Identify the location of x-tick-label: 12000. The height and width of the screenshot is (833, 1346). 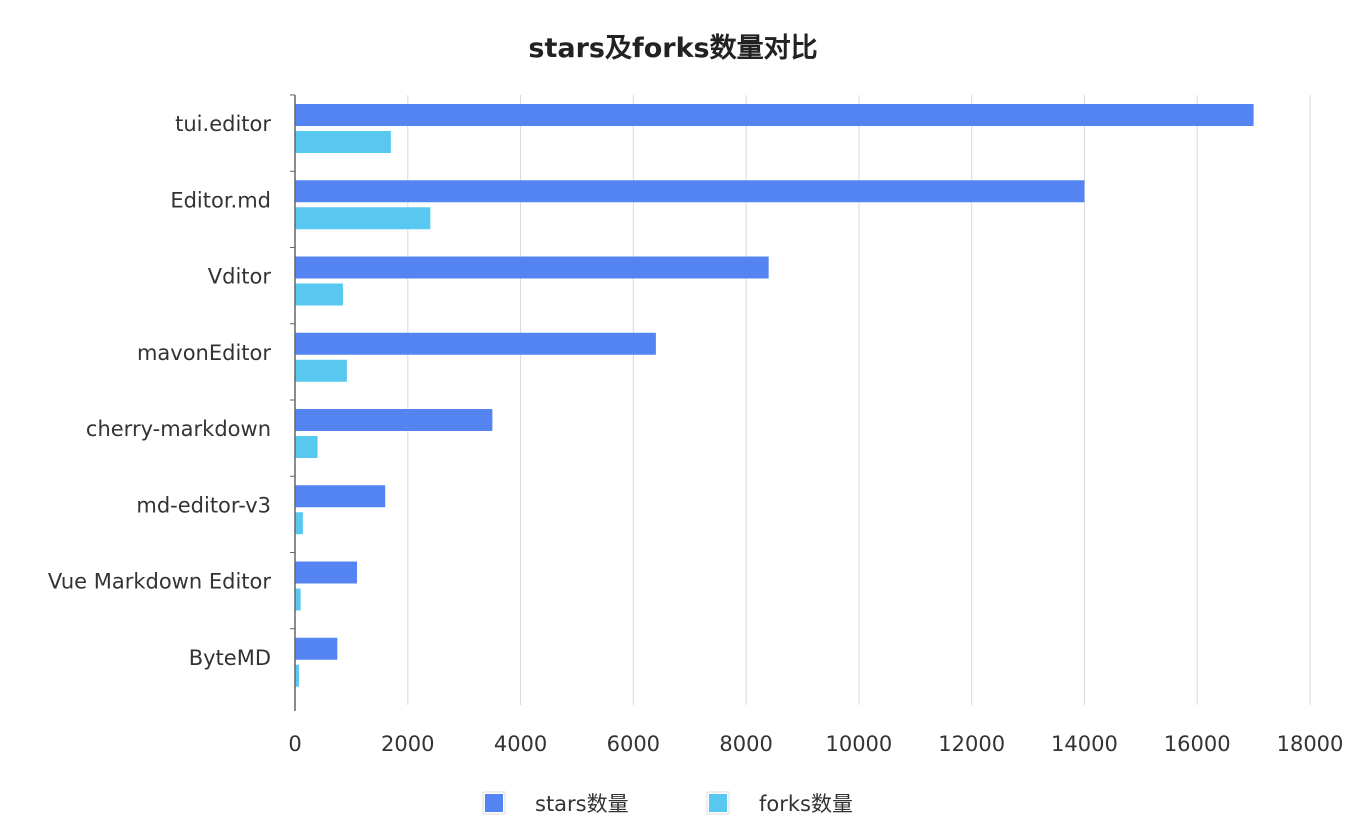
(971, 744).